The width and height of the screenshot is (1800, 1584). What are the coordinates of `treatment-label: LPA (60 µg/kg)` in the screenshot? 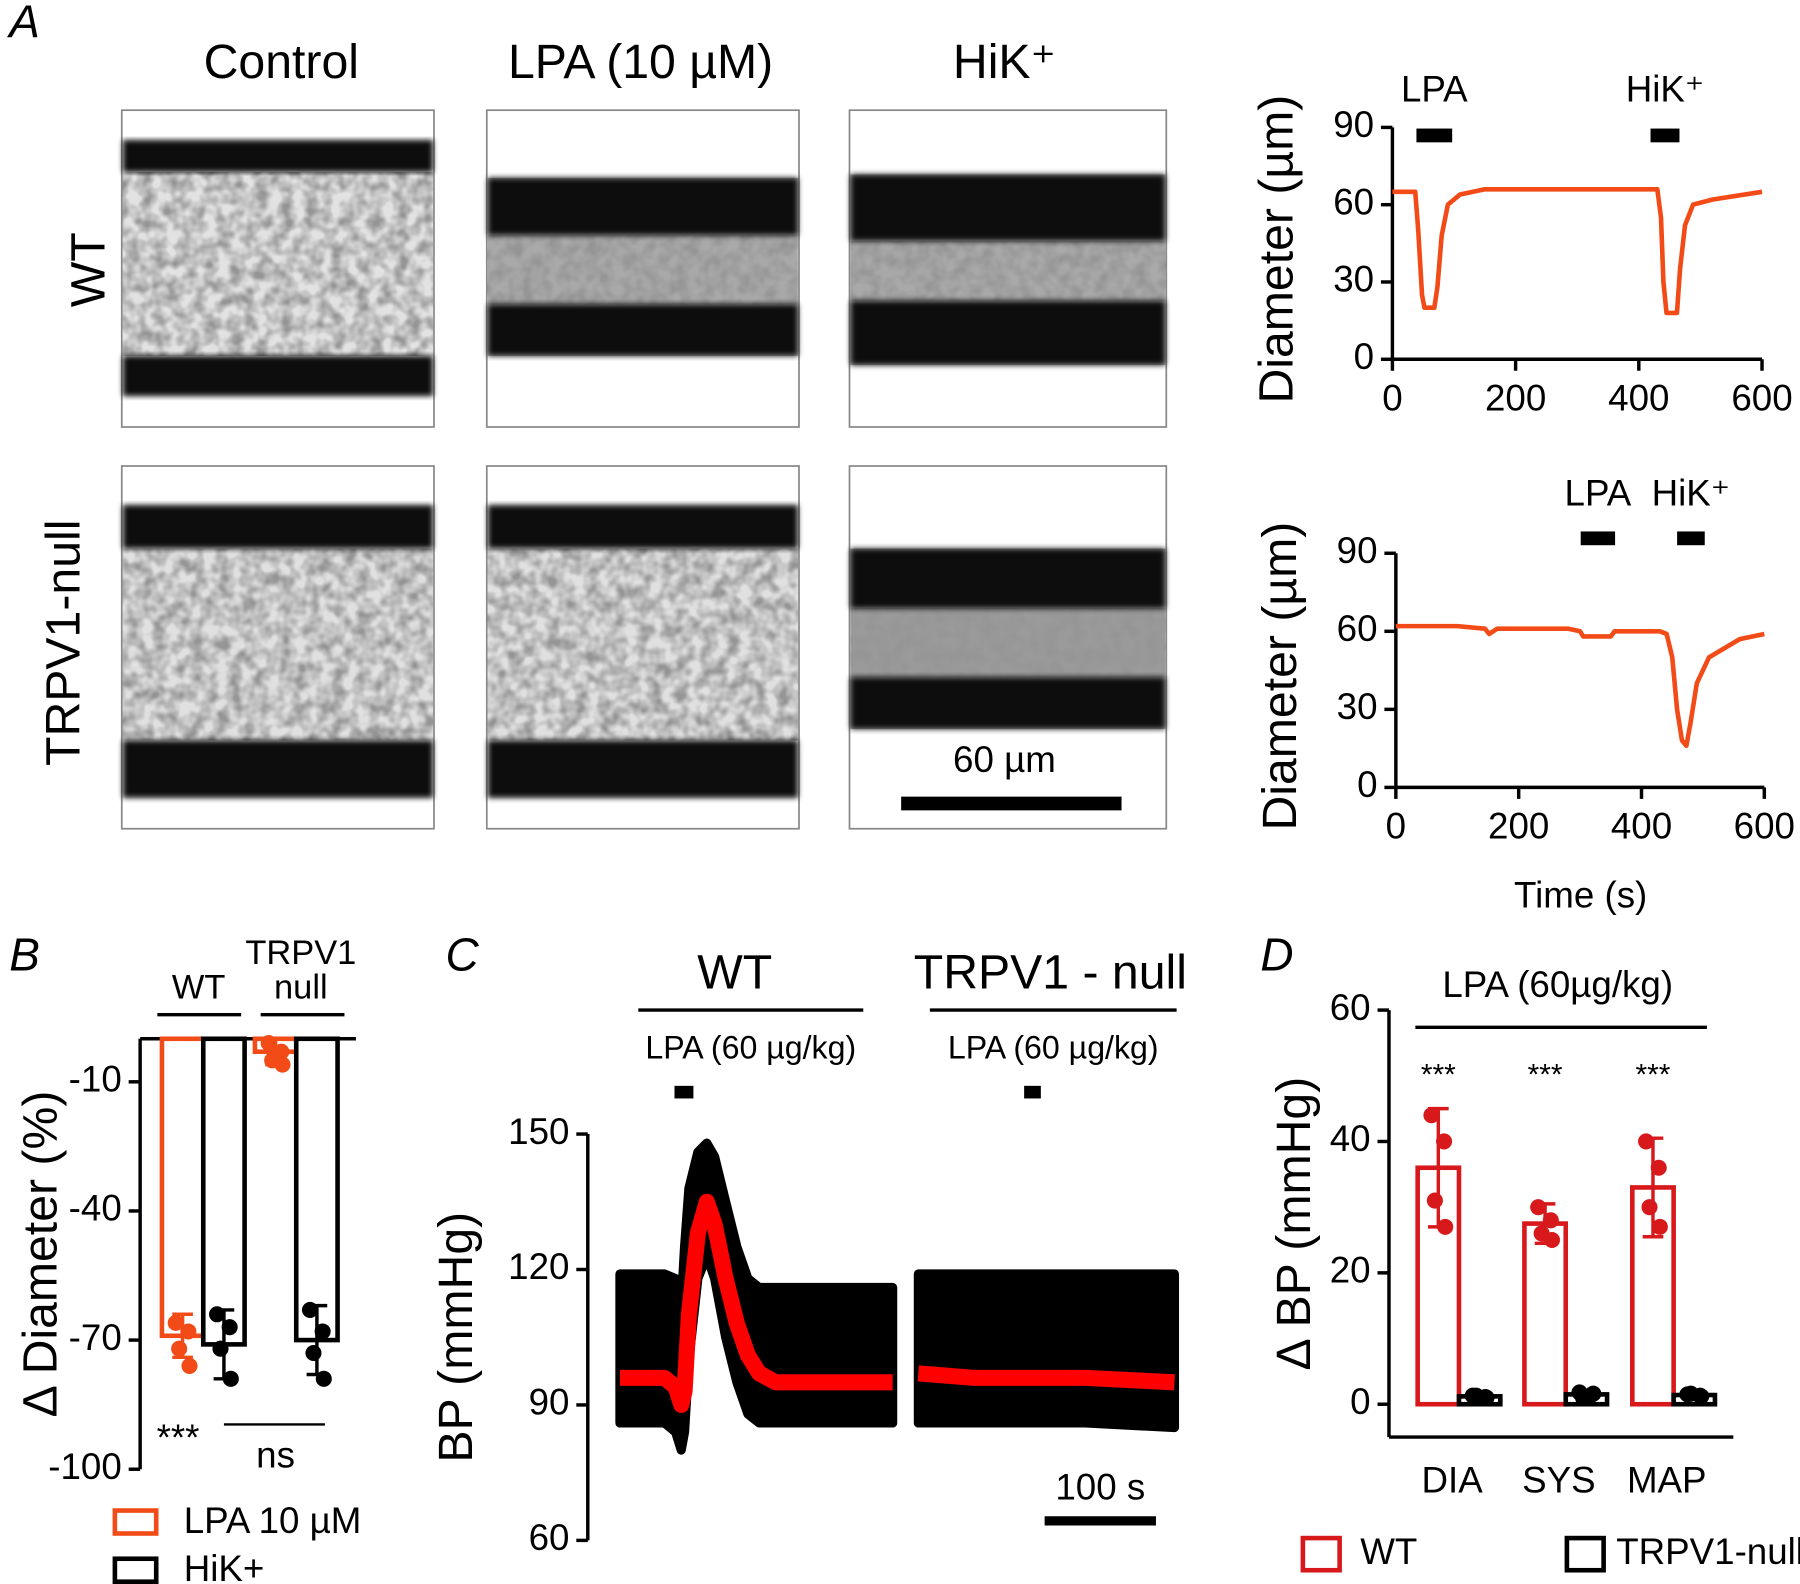 It's located at (750, 1048).